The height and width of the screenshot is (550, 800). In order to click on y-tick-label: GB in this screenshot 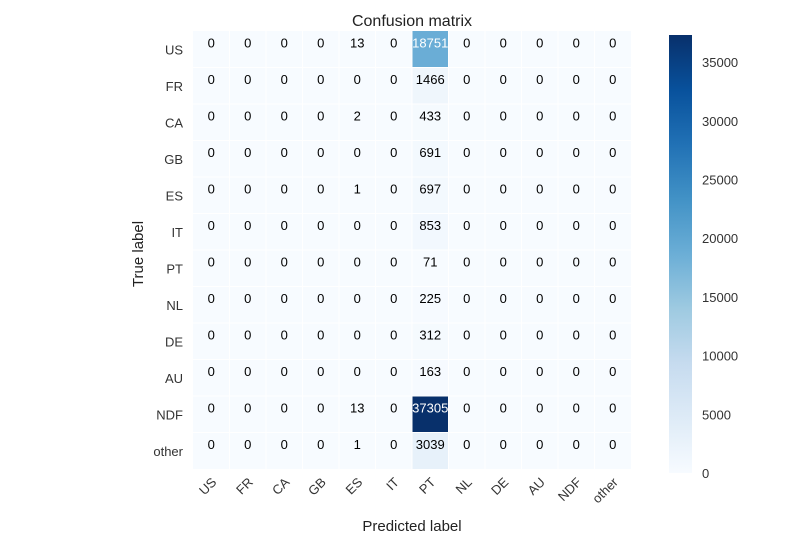, I will do `click(173, 159)`.